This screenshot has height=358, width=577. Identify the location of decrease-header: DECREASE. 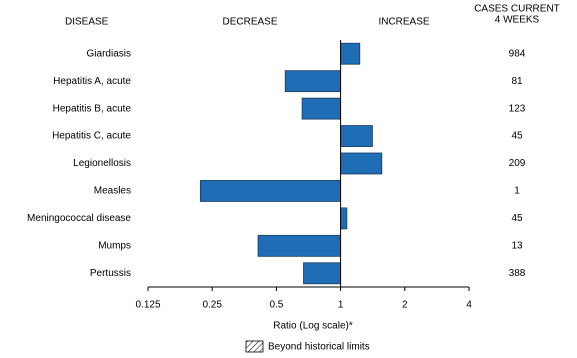
(249, 22).